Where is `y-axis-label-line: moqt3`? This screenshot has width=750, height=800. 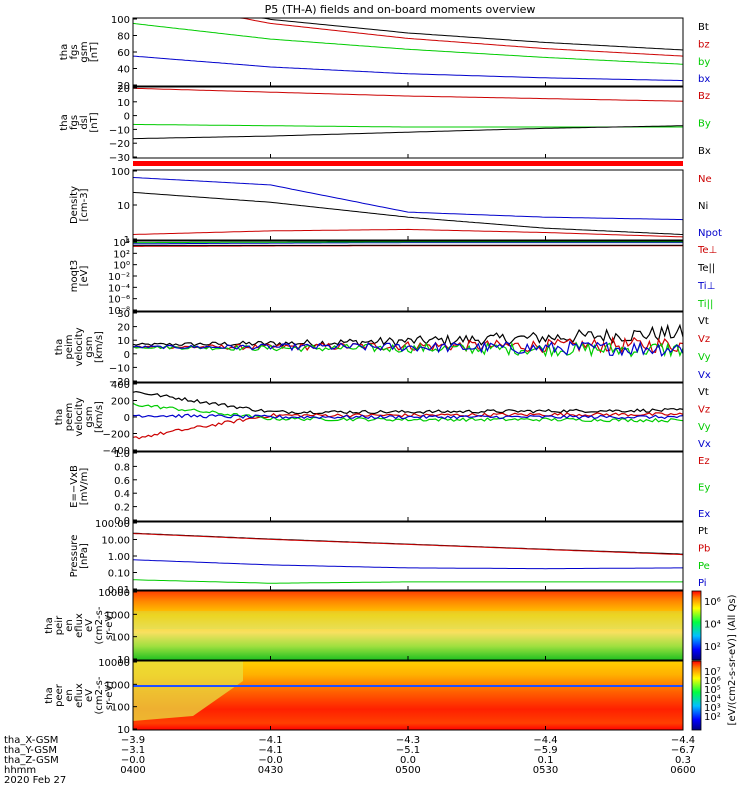 y-axis-label-line: moqt3 is located at coordinates (74, 276).